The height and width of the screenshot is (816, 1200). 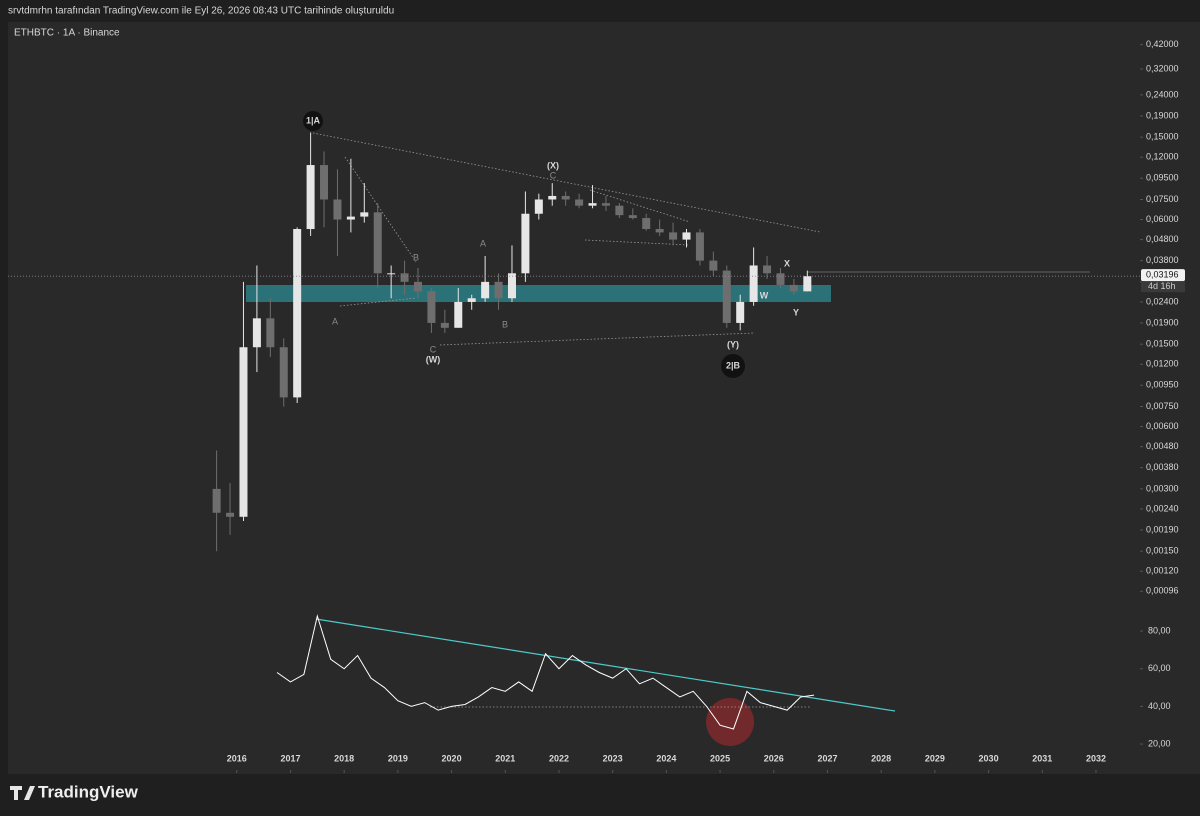 I want to click on y-tick-label: 0,00950, so click(x=1162, y=385).